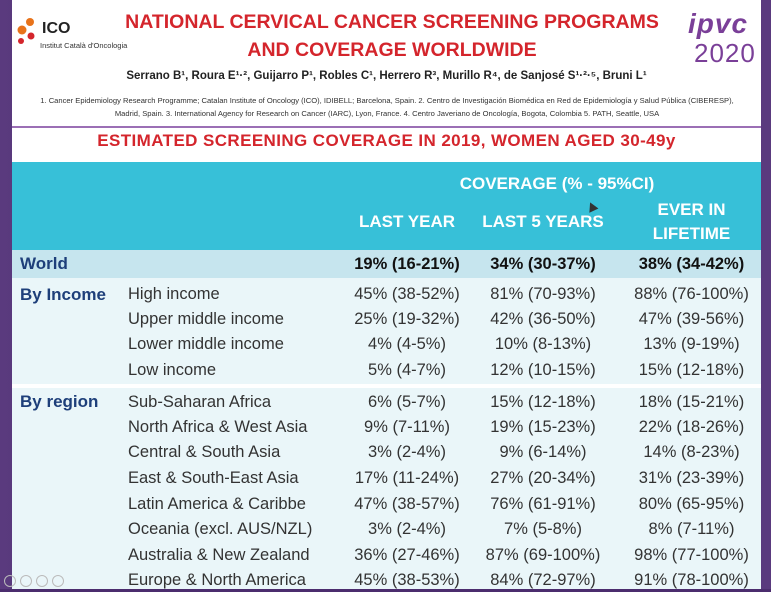  What do you see at coordinates (691, 222) in the screenshot?
I see `column-ever-in-lifetime: EVER IN LIFETIME` at bounding box center [691, 222].